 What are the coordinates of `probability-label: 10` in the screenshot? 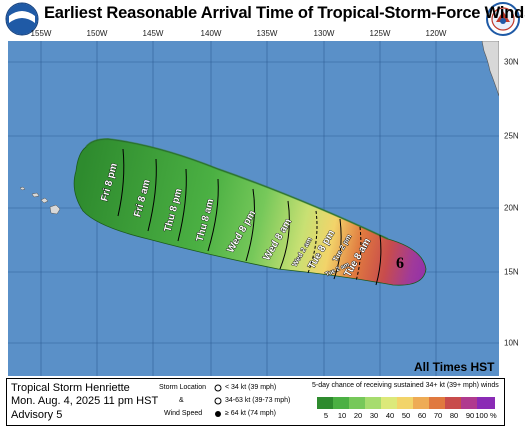 It's located at (342, 415).